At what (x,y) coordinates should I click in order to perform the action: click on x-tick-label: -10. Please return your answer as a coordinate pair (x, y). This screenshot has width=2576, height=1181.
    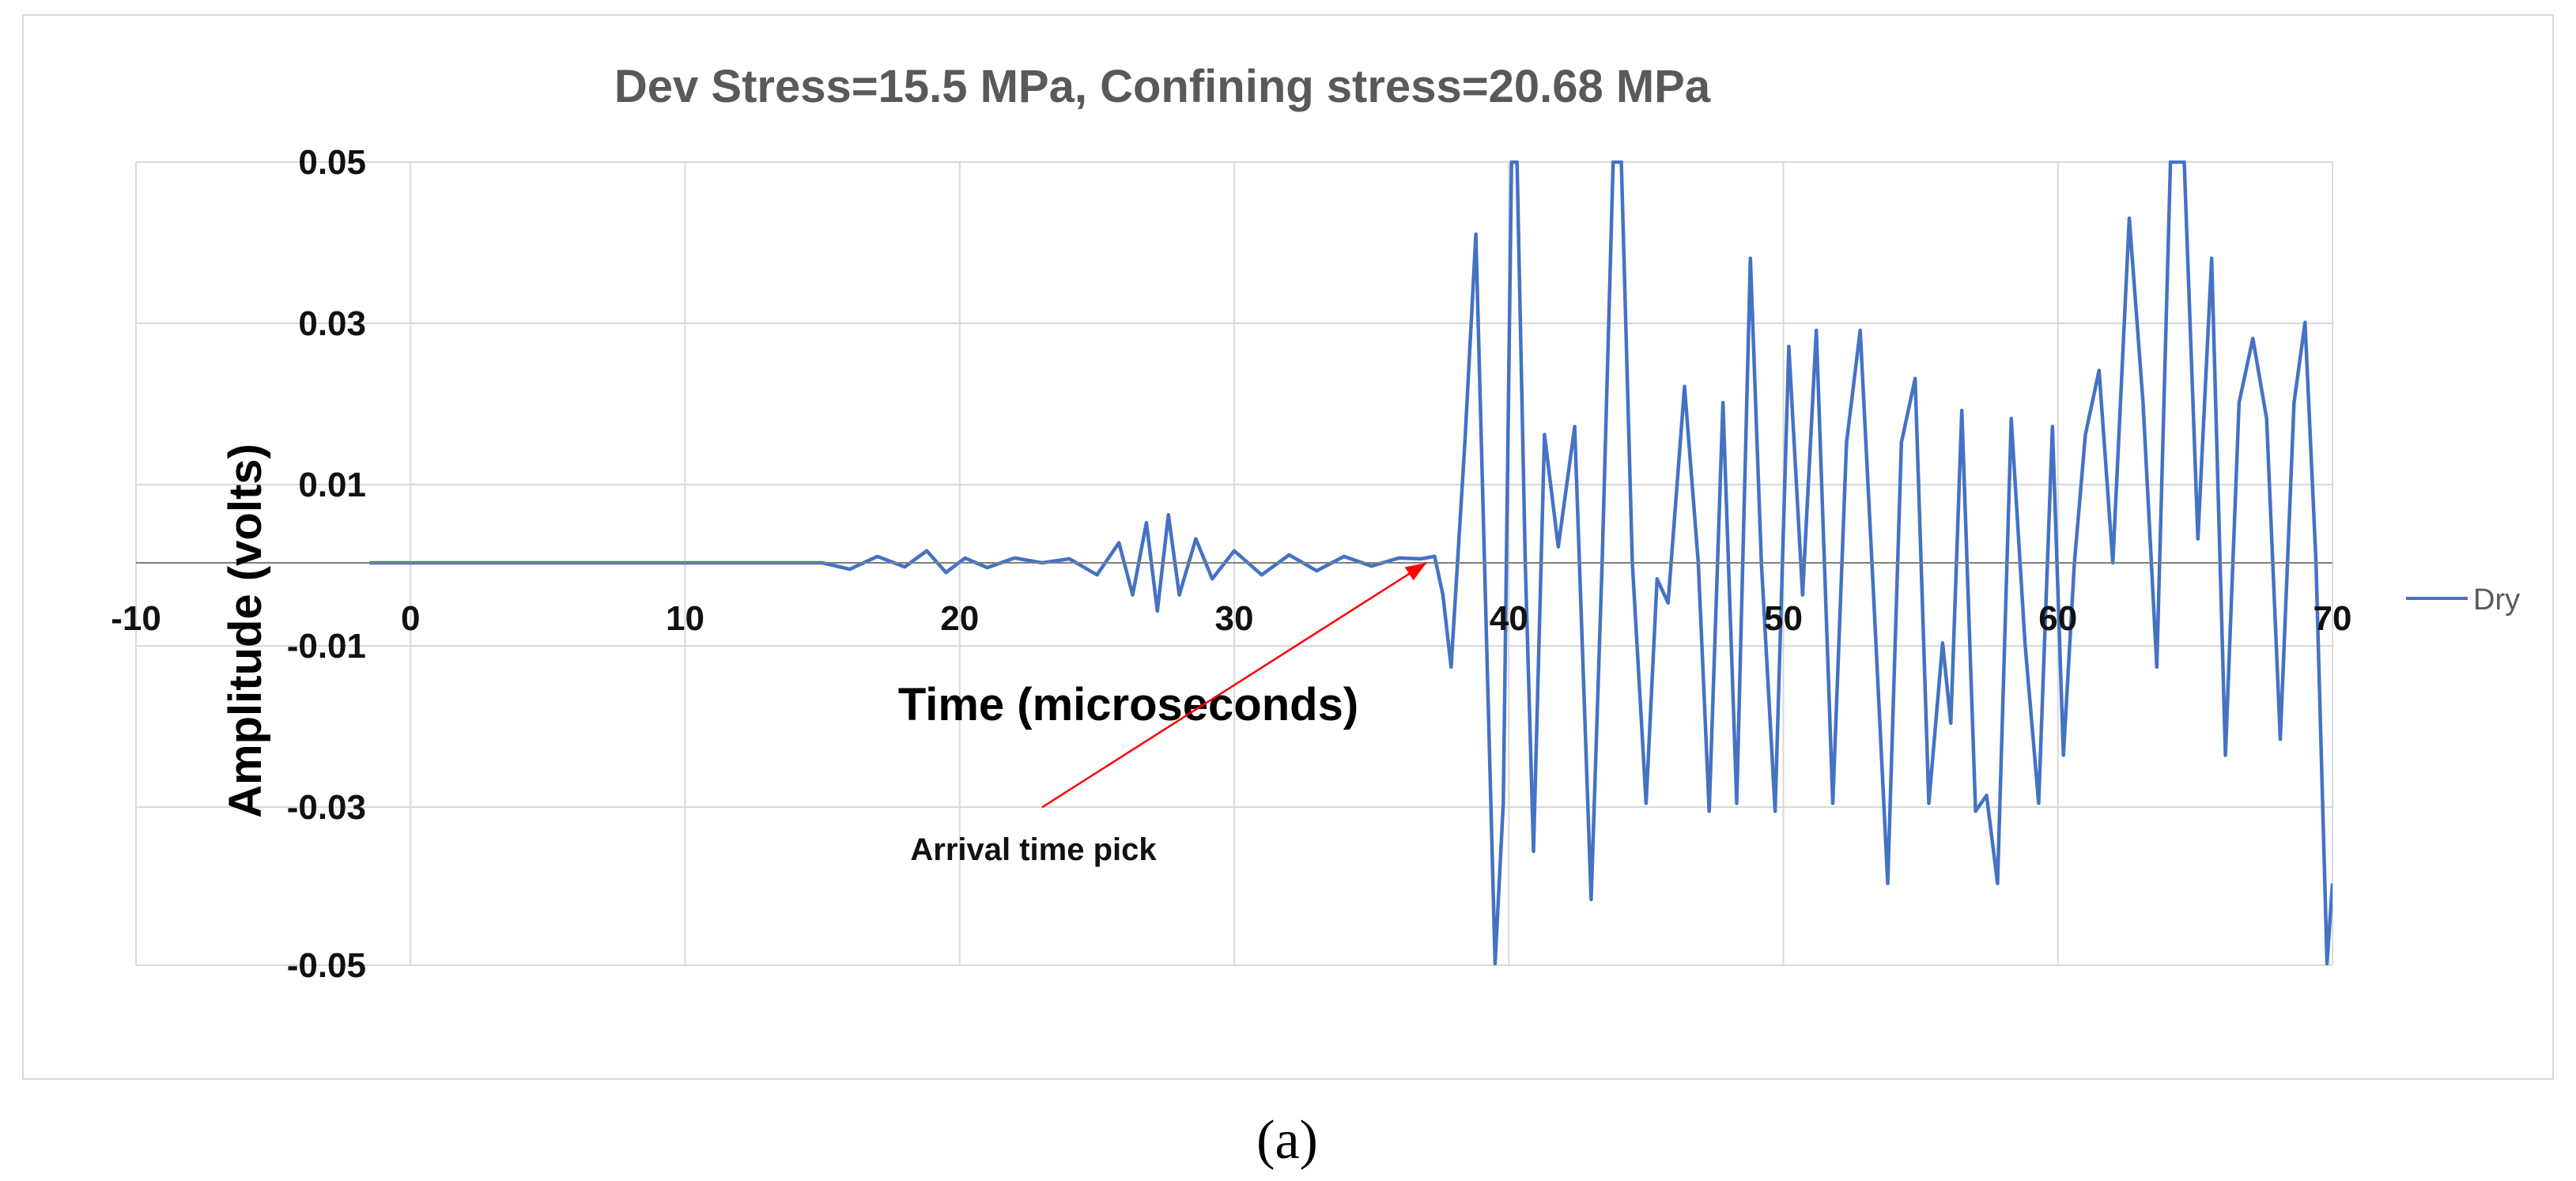
    Looking at the image, I should click on (136, 618).